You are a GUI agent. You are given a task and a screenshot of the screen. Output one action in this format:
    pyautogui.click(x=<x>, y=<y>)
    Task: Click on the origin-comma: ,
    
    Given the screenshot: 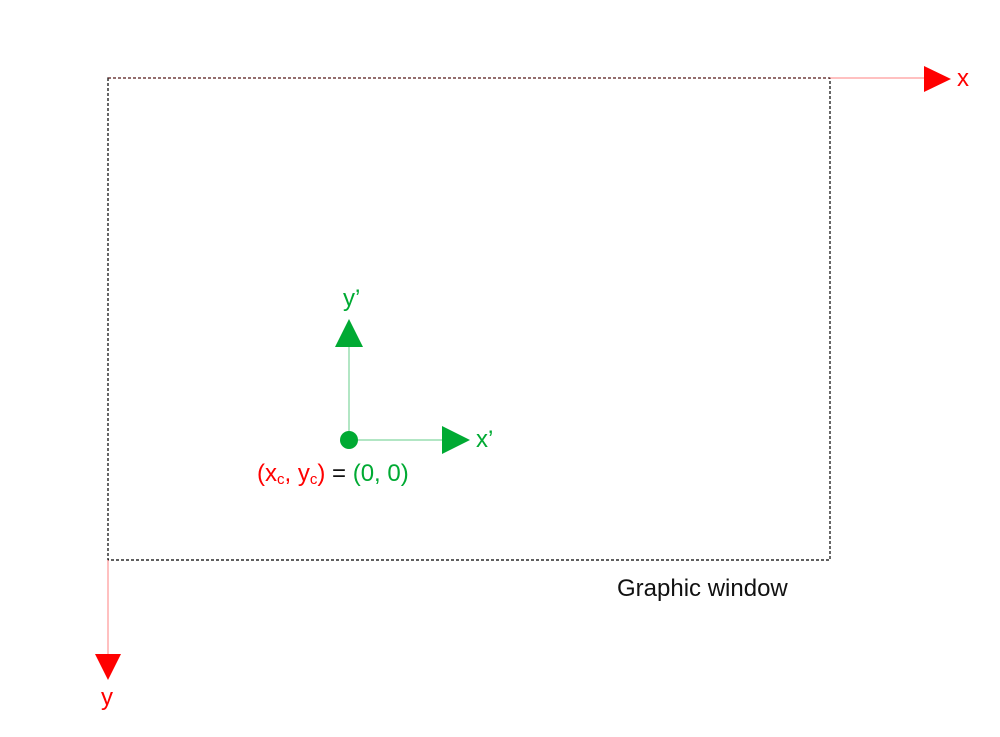 What is the action you would take?
    pyautogui.click(x=291, y=473)
    